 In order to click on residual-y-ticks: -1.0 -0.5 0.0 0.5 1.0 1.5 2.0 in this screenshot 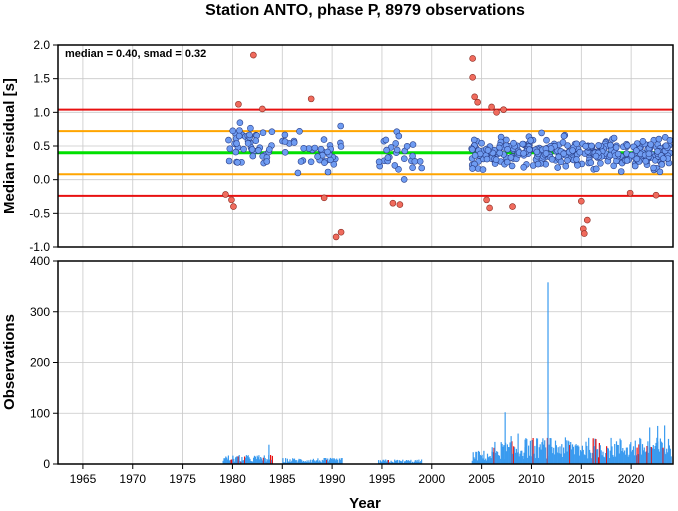, I will do `click(43, 146)`.